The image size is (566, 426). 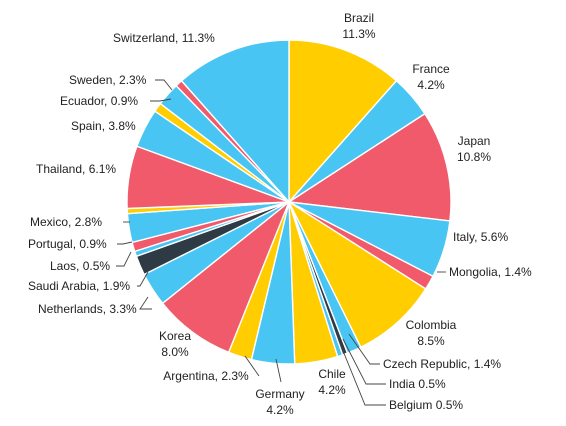 What do you see at coordinates (235, 121) in the screenshot?
I see `slice-switzerland` at bounding box center [235, 121].